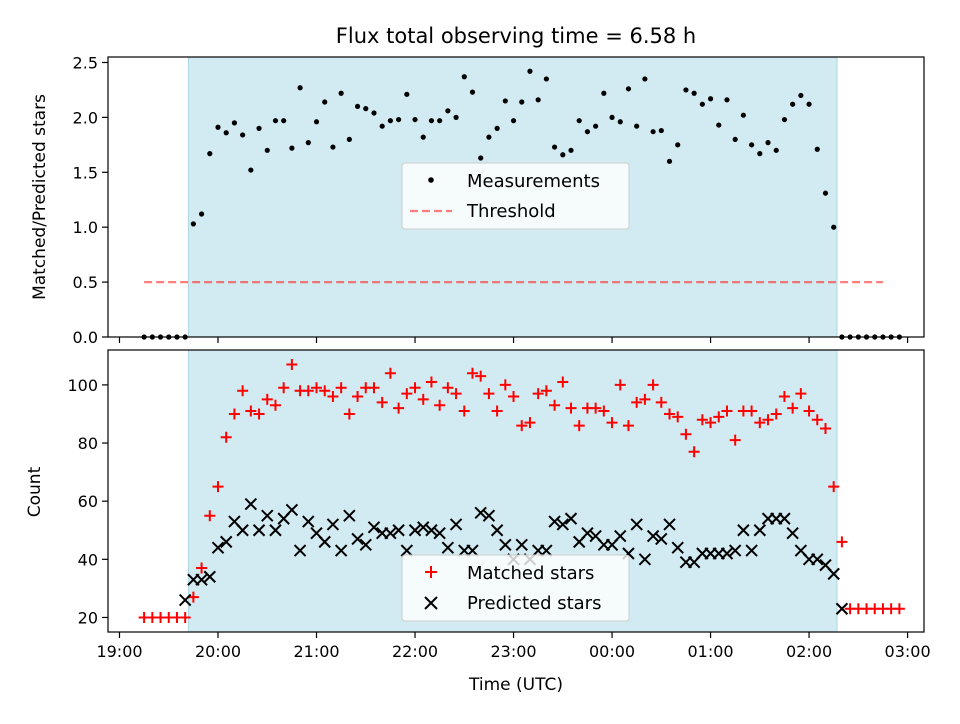 This screenshot has height=724, width=960. I want to click on x-tick-label: 00:00, so click(612, 651).